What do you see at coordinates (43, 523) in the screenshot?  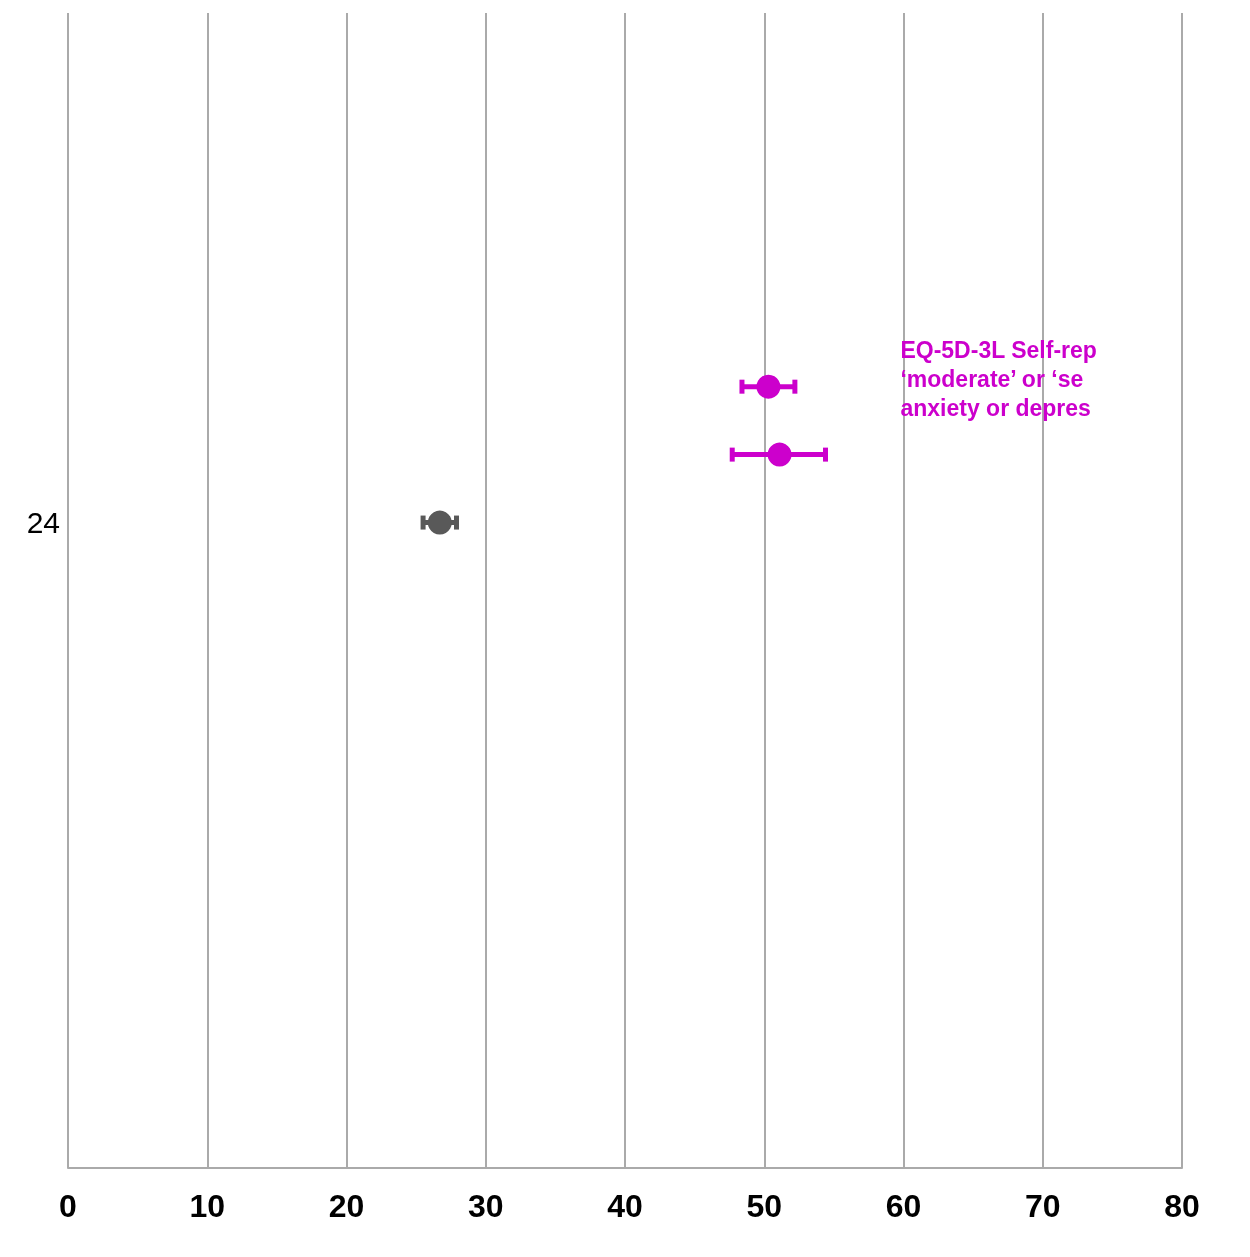 I see `y-tick-label: 24` at bounding box center [43, 523].